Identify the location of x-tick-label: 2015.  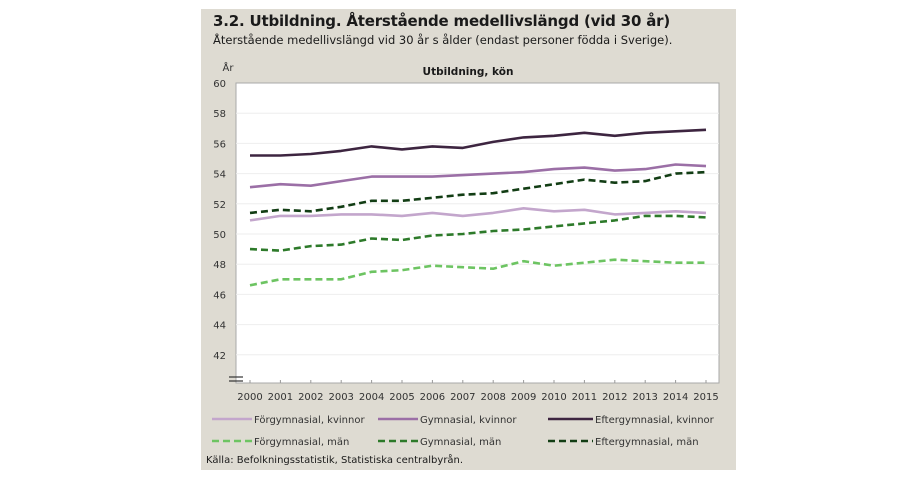
(705, 397).